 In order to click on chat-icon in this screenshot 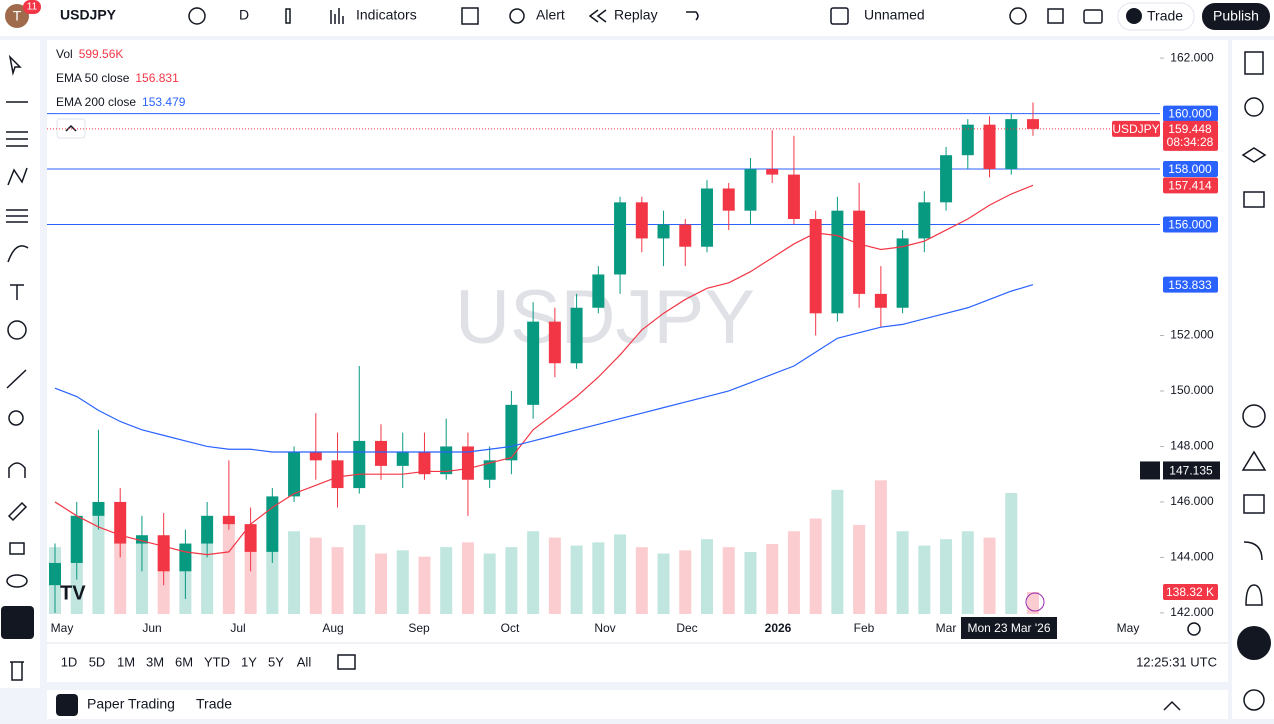, I will do `click(1254, 199)`.